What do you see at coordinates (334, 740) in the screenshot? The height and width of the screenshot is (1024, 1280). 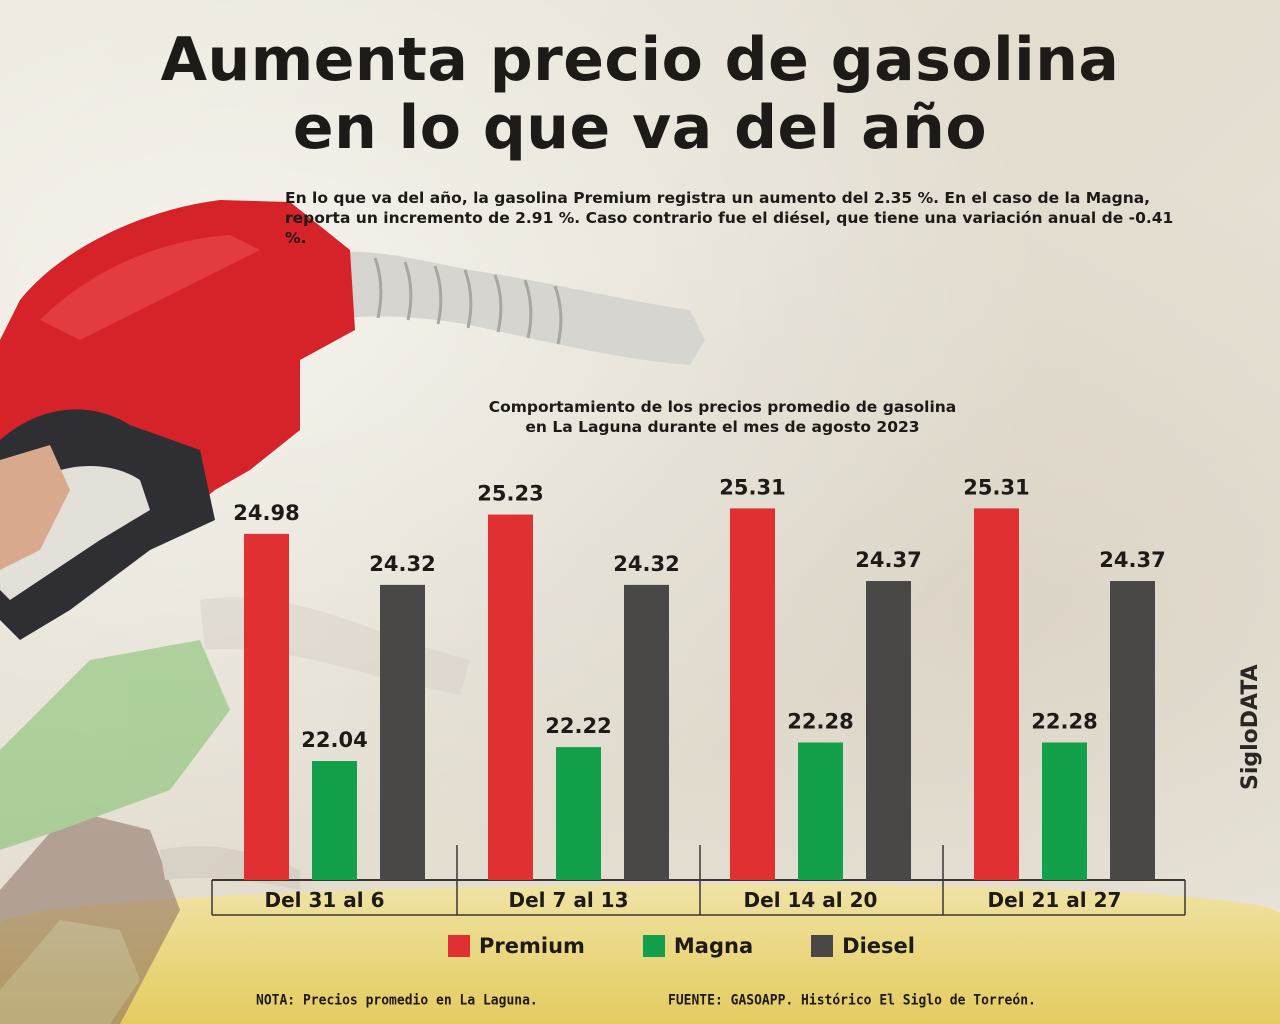 I see `data-label-magna-0: 22.04` at bounding box center [334, 740].